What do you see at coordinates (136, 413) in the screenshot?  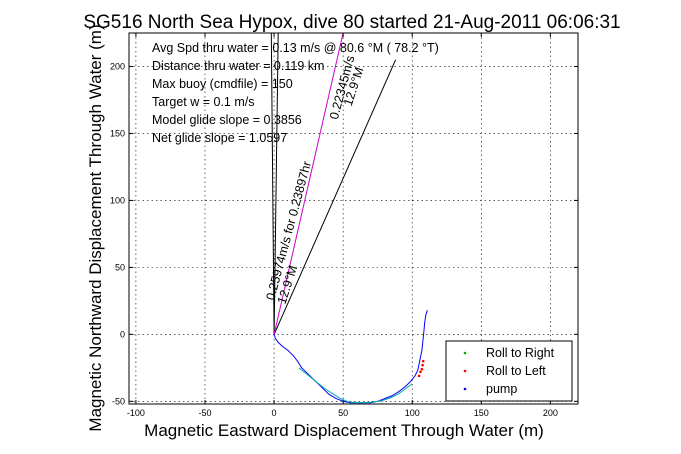 I see `x-tick-label: -100` at bounding box center [136, 413].